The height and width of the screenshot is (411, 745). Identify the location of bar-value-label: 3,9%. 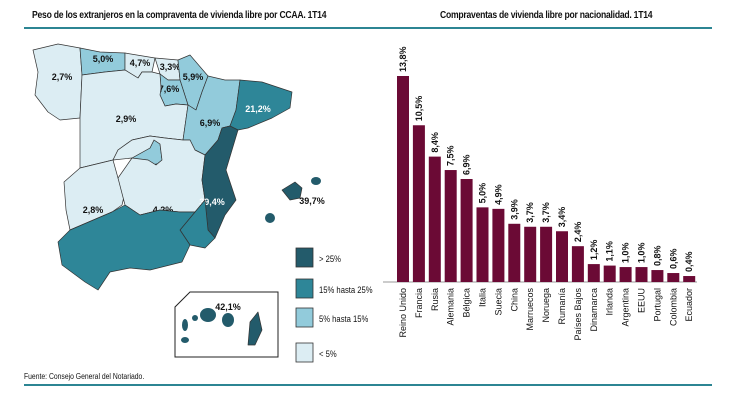
(514, 209).